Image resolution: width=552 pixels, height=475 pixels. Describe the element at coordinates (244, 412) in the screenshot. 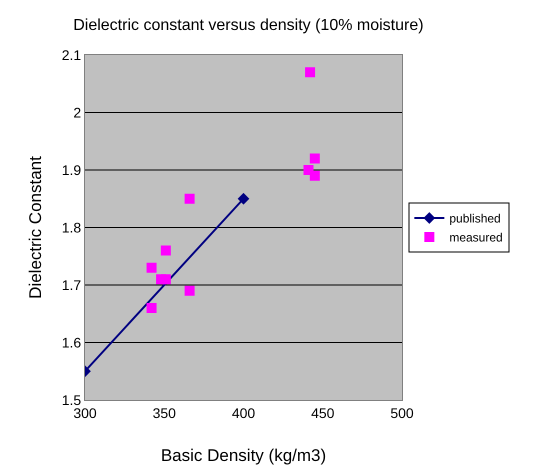

I see `x-tick-label: 400` at that location.